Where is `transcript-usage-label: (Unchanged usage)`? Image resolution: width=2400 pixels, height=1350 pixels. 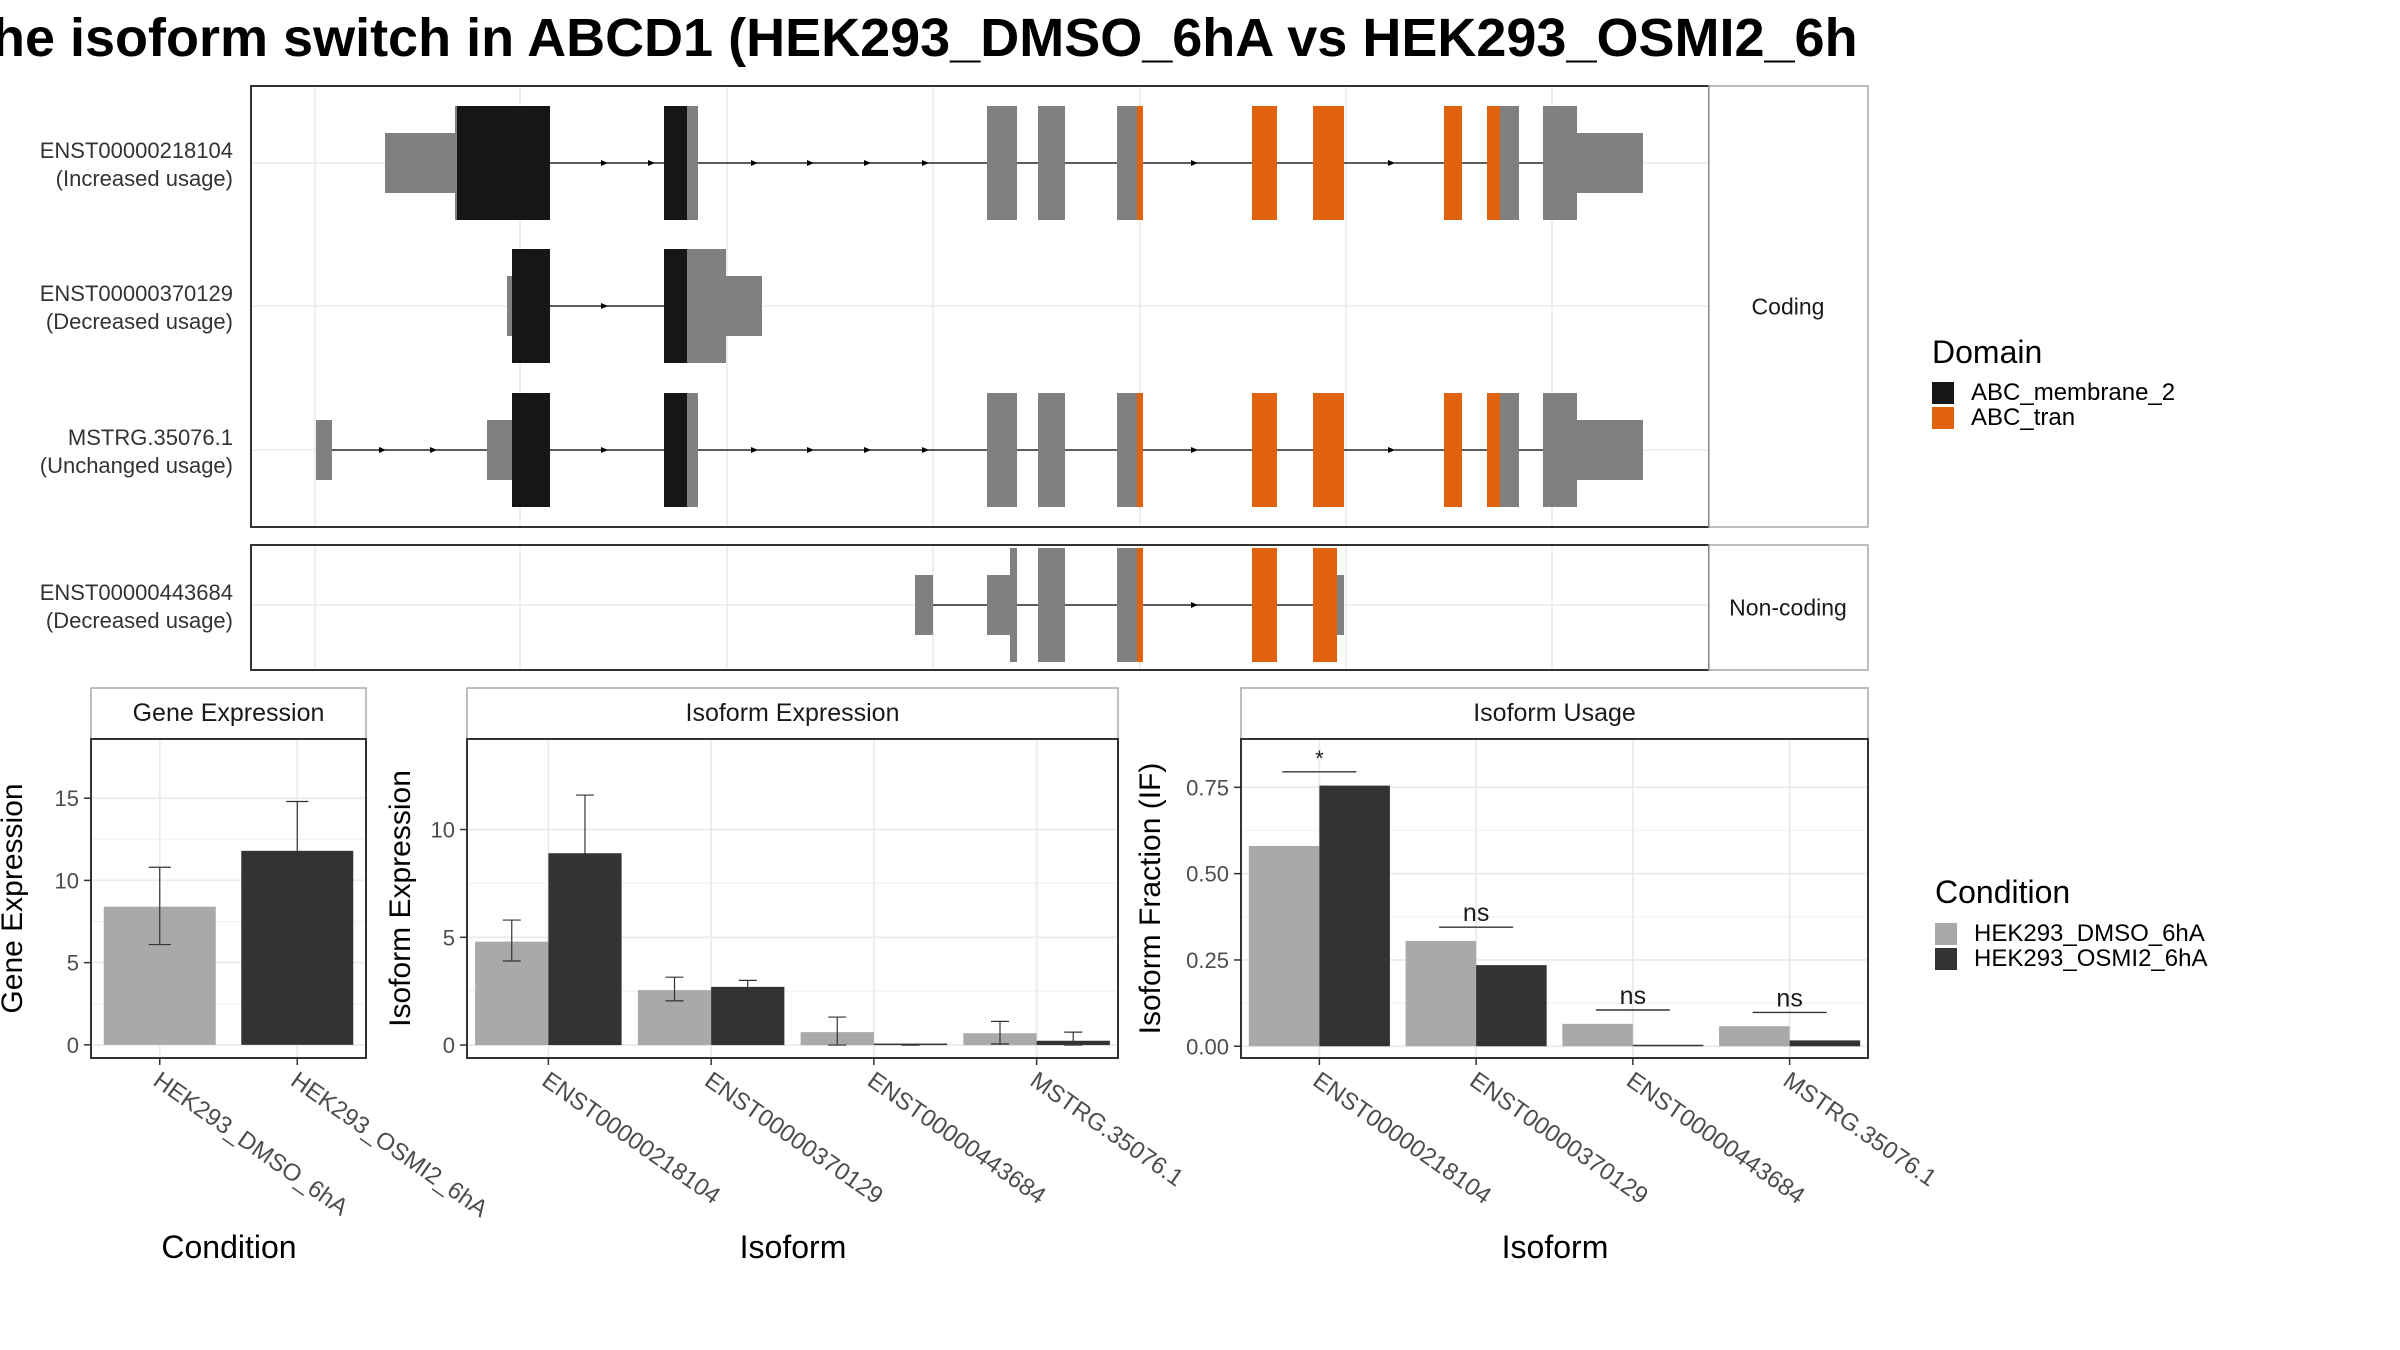 transcript-usage-label: (Unchanged usage) is located at coordinates (136, 465).